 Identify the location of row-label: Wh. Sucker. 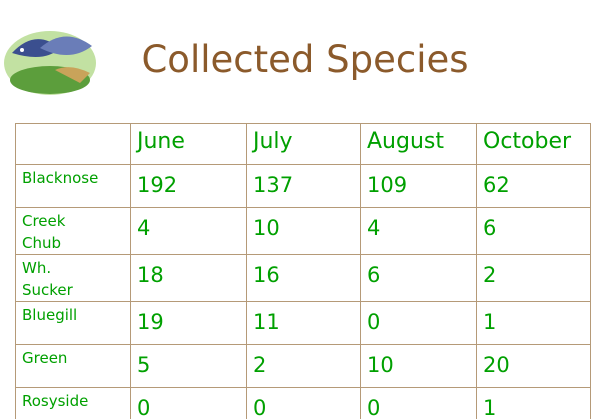
(47, 279).